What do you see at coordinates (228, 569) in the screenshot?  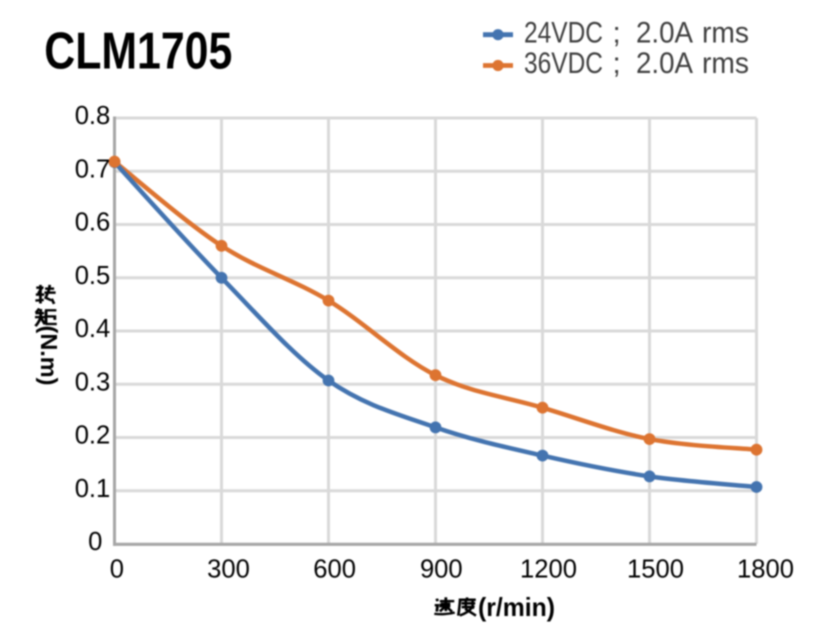 I see `svg-text: 300` at bounding box center [228, 569].